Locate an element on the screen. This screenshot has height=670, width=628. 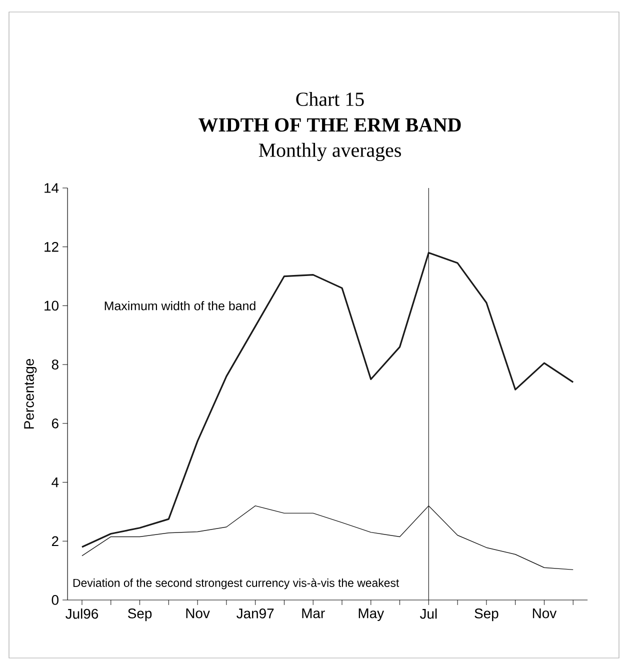
y-tick-label: 4 is located at coordinates (55, 482).